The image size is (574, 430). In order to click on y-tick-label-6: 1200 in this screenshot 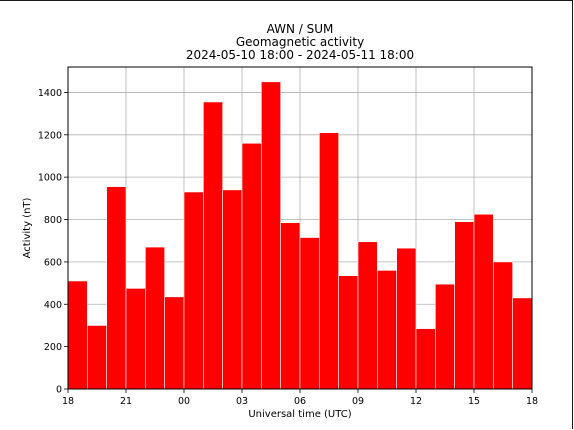, I will do `click(50, 135)`.